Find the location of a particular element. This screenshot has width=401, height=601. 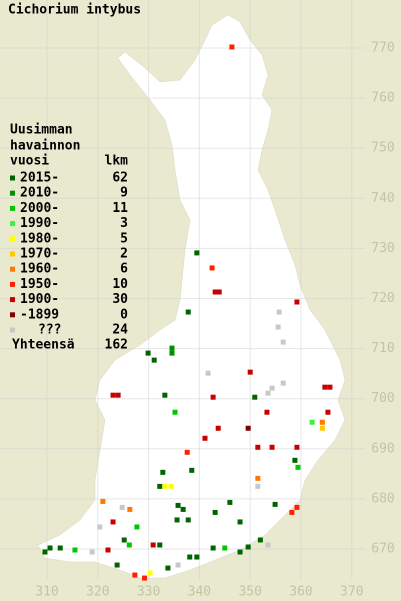

y-tick-label: 670 is located at coordinates (382, 549).